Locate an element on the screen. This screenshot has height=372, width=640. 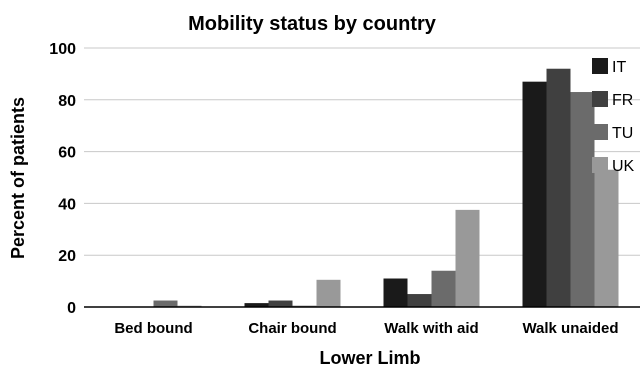
y-tick-label: 100 is located at coordinates (62, 49).